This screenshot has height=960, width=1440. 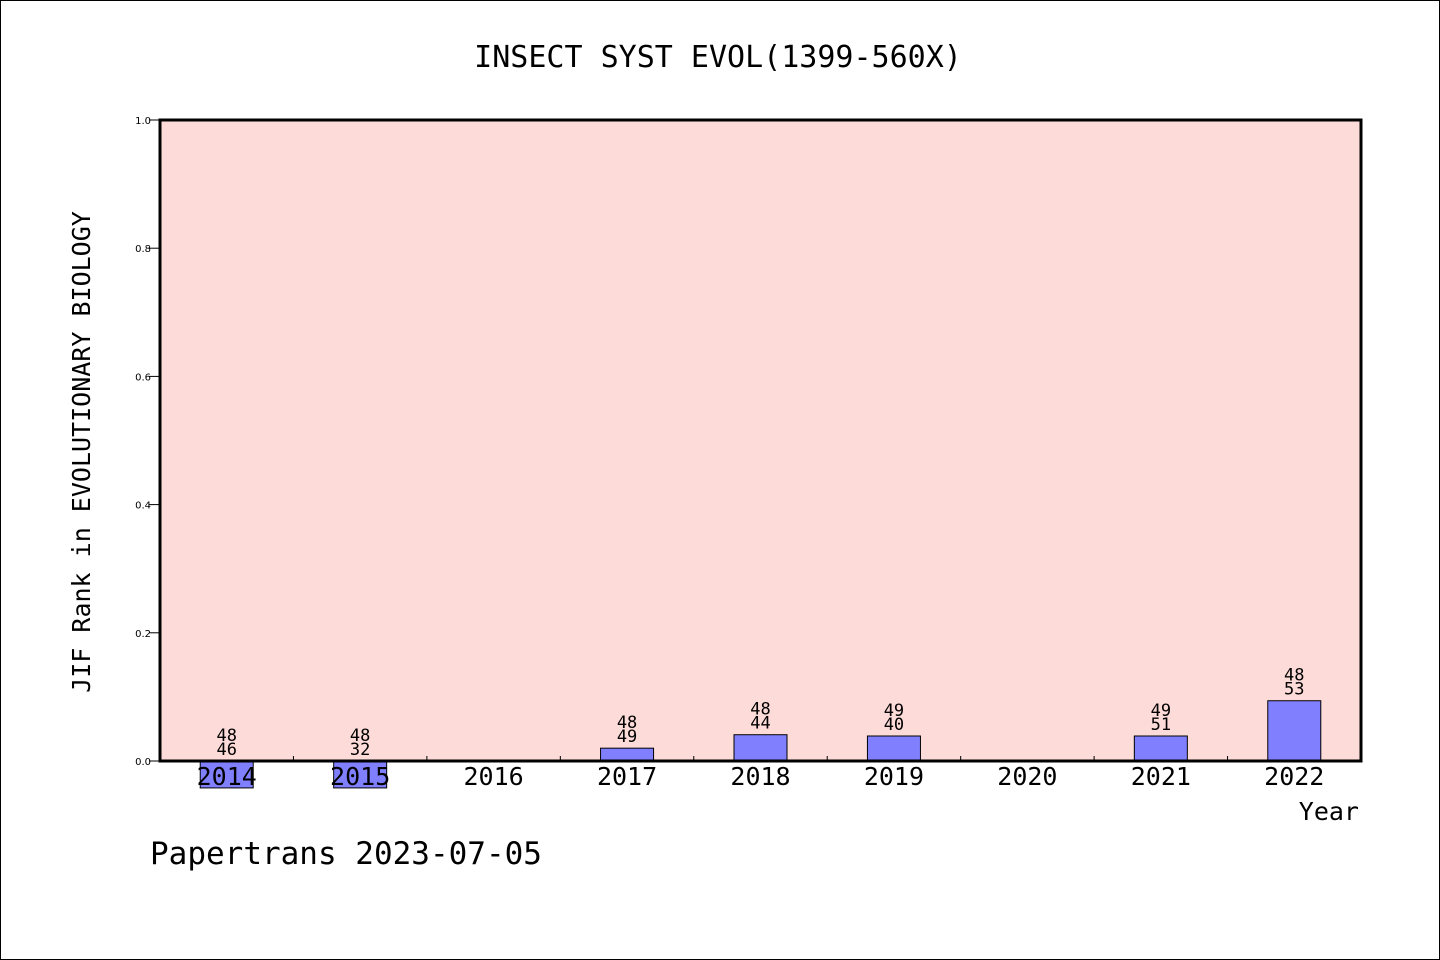 I want to click on x-tick-label: 2014, so click(x=227, y=776).